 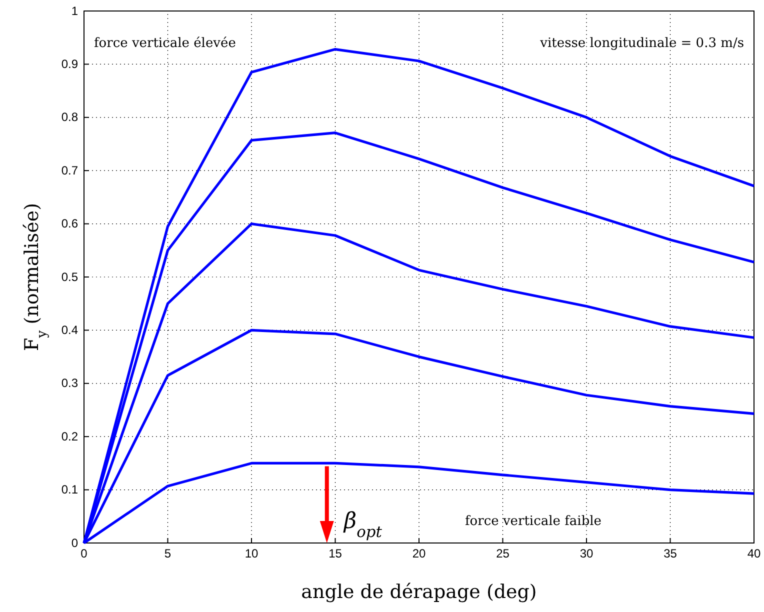 I want to click on x-tick-label: 35, so click(x=671, y=553).